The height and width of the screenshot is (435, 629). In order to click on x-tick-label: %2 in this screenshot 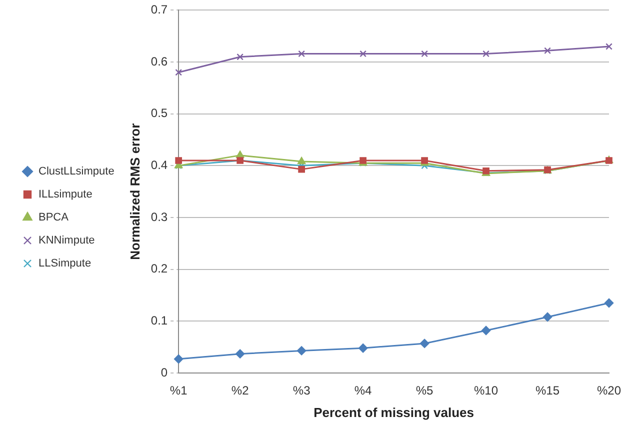, I will do `click(240, 391)`.